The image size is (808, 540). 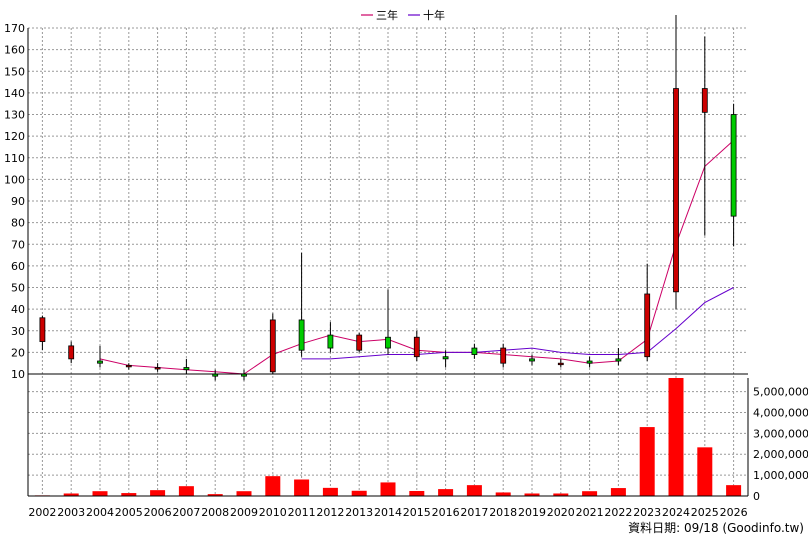 What do you see at coordinates (14, 136) in the screenshot?
I see `price-tick-label: 120` at bounding box center [14, 136].